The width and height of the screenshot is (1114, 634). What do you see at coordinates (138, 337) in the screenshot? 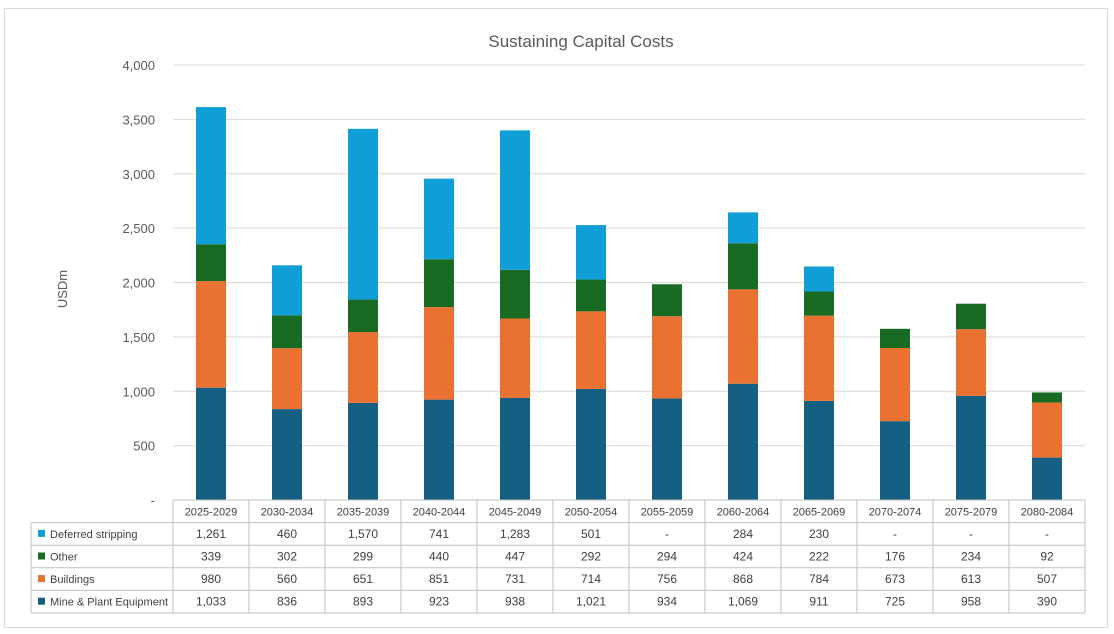
I see `y-tick-label: 1,500` at bounding box center [138, 337].